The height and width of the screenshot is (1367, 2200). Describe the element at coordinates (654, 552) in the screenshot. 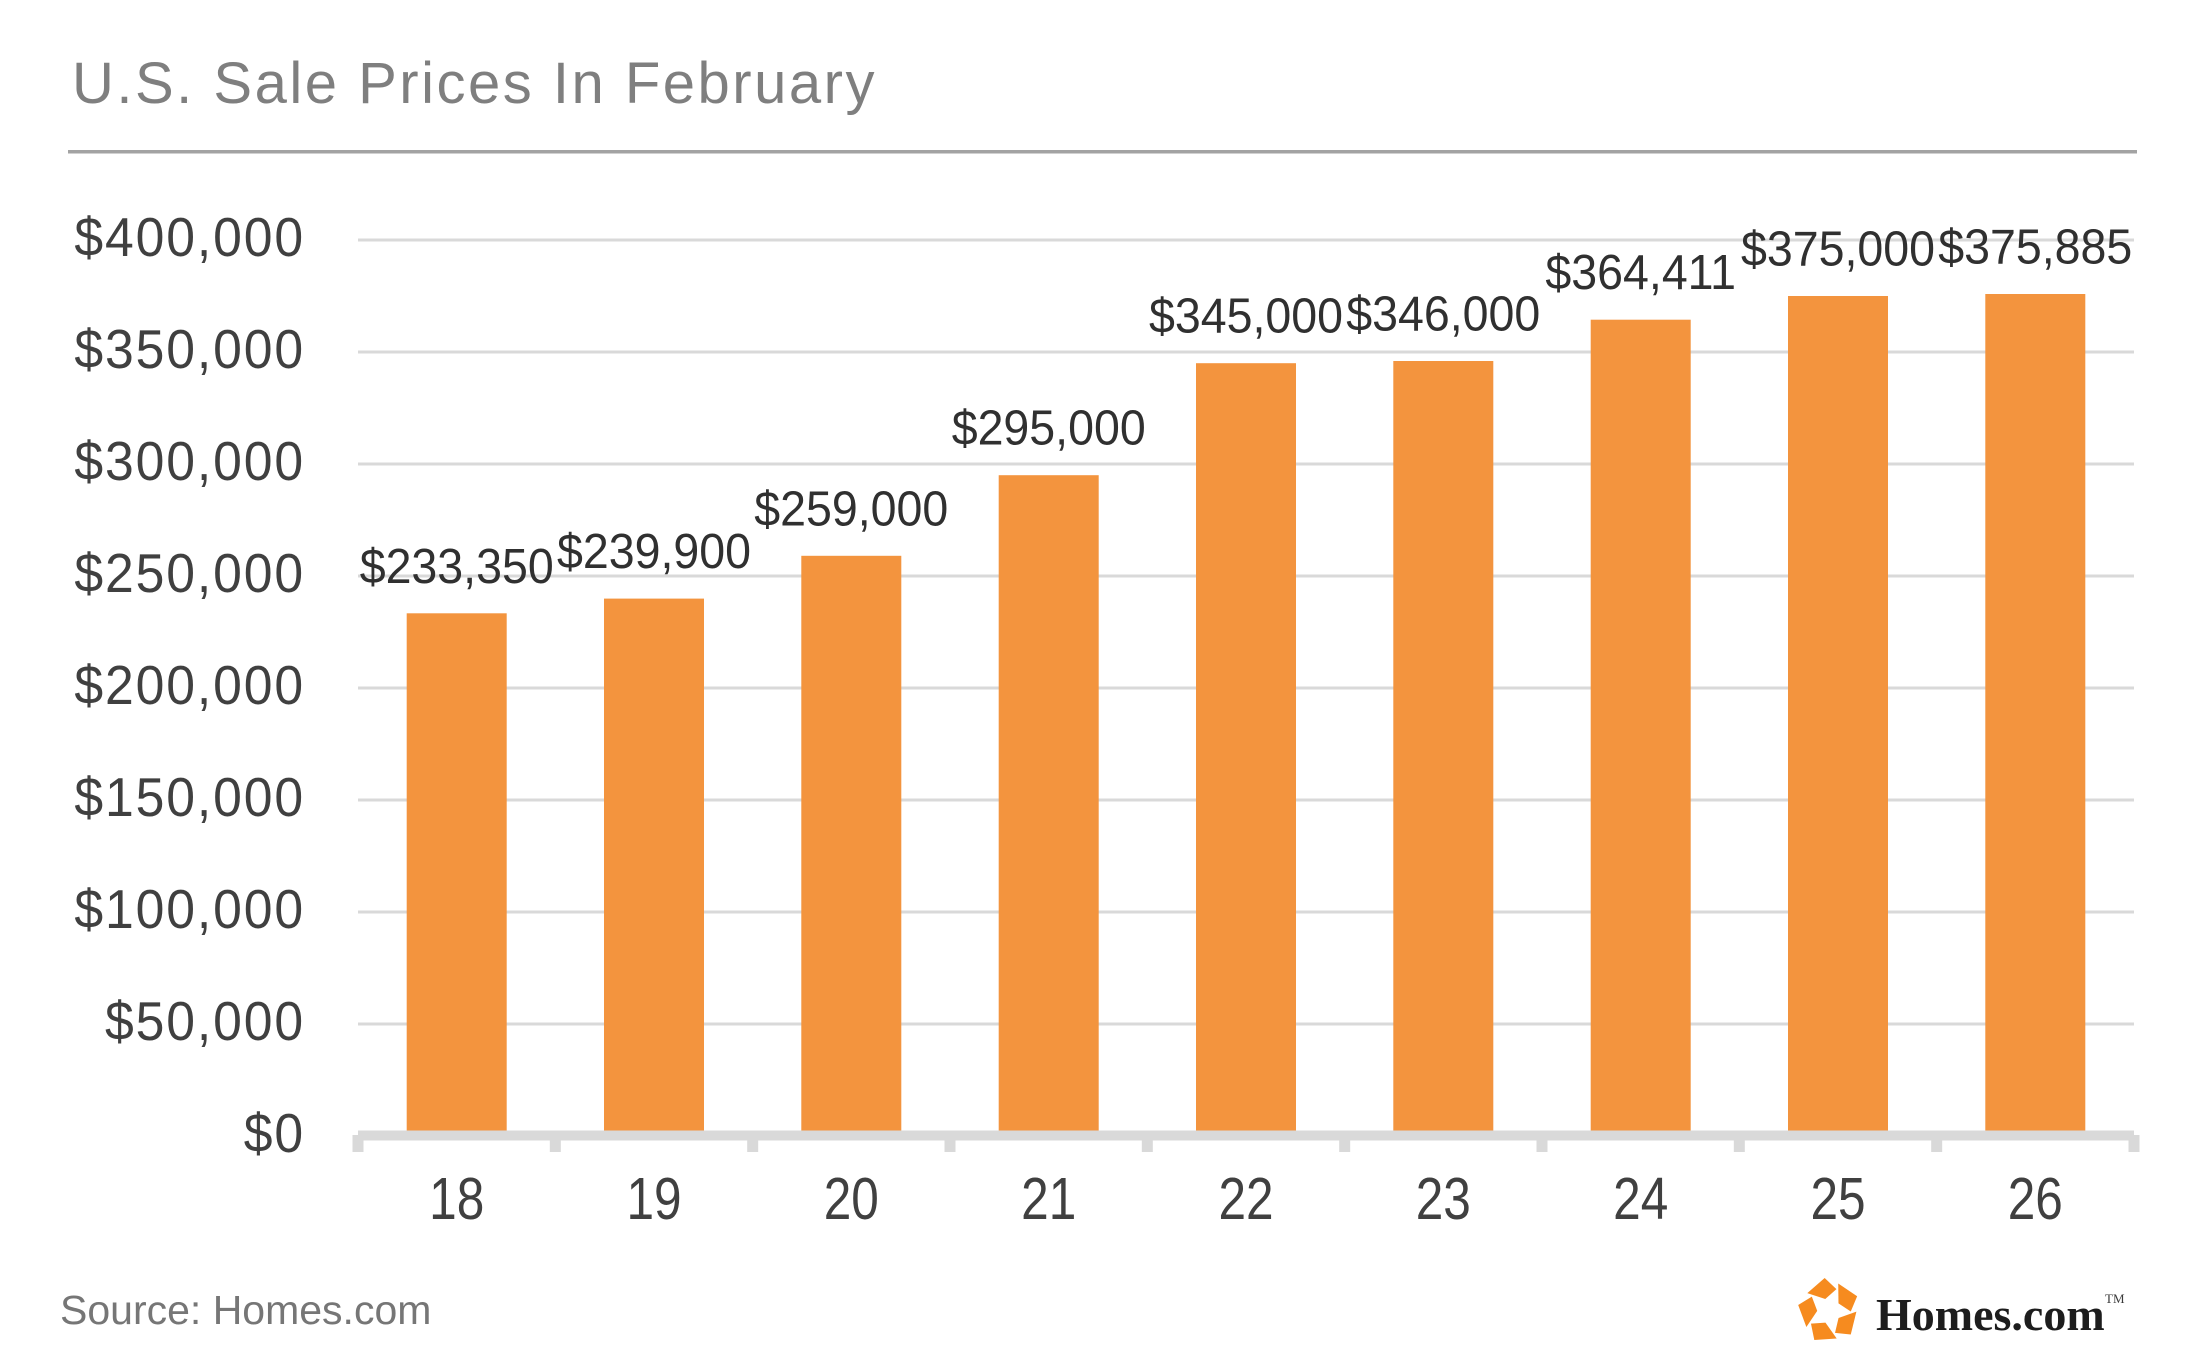

I see `svg-text: $239,900` at that location.